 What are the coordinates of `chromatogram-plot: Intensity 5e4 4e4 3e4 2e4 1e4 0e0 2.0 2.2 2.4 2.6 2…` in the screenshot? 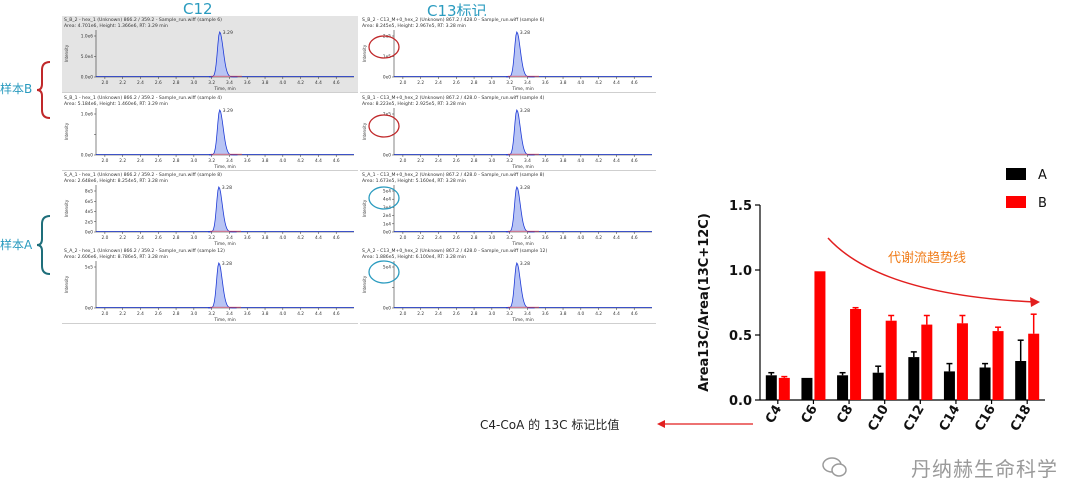 It's located at (507, 216).